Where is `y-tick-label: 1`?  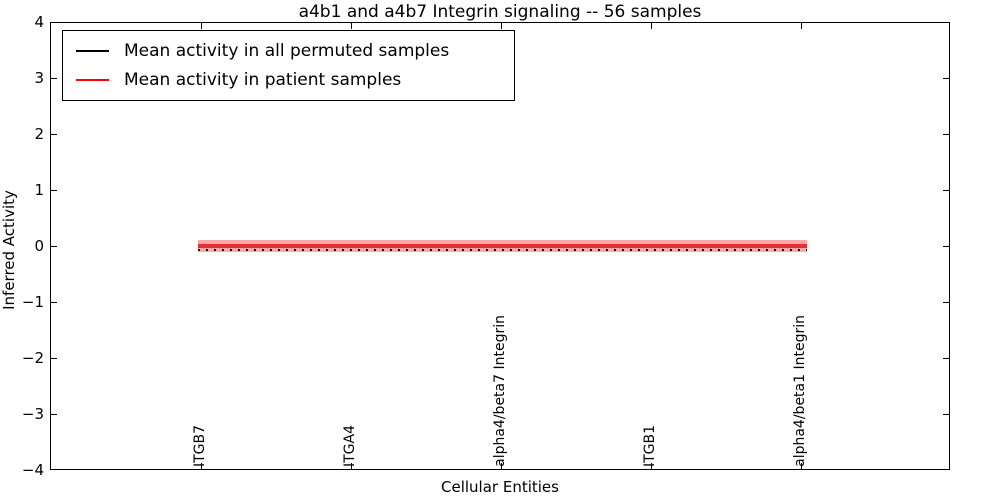 y-tick-label: 1 is located at coordinates (39, 190).